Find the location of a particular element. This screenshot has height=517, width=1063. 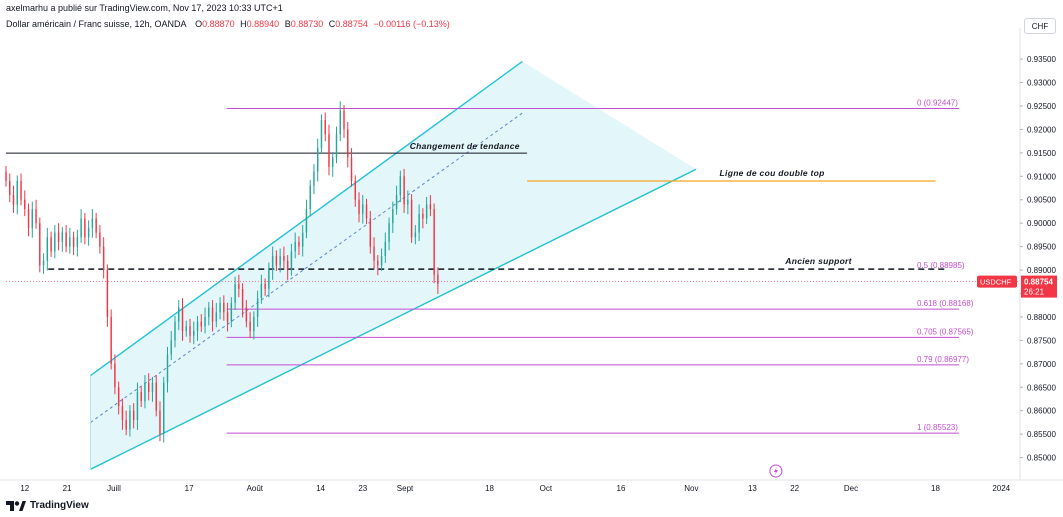

open-value: 0.88870 is located at coordinates (218, 24).